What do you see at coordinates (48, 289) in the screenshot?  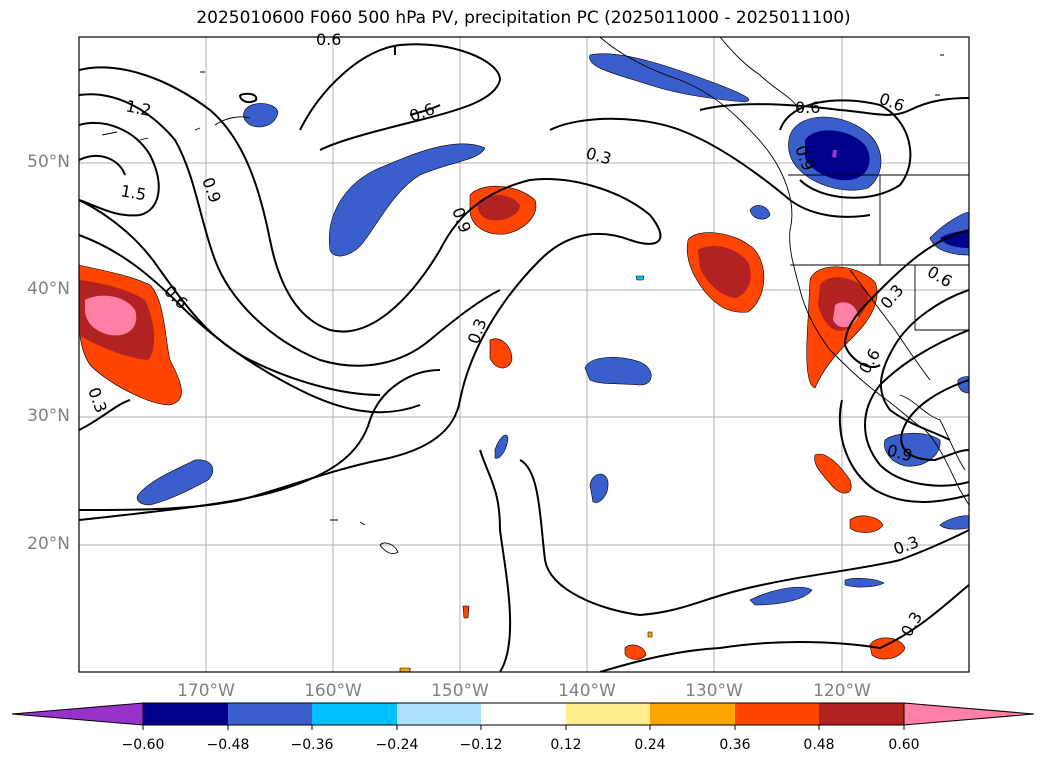 I see `lat-label-40n: 40°N` at bounding box center [48, 289].